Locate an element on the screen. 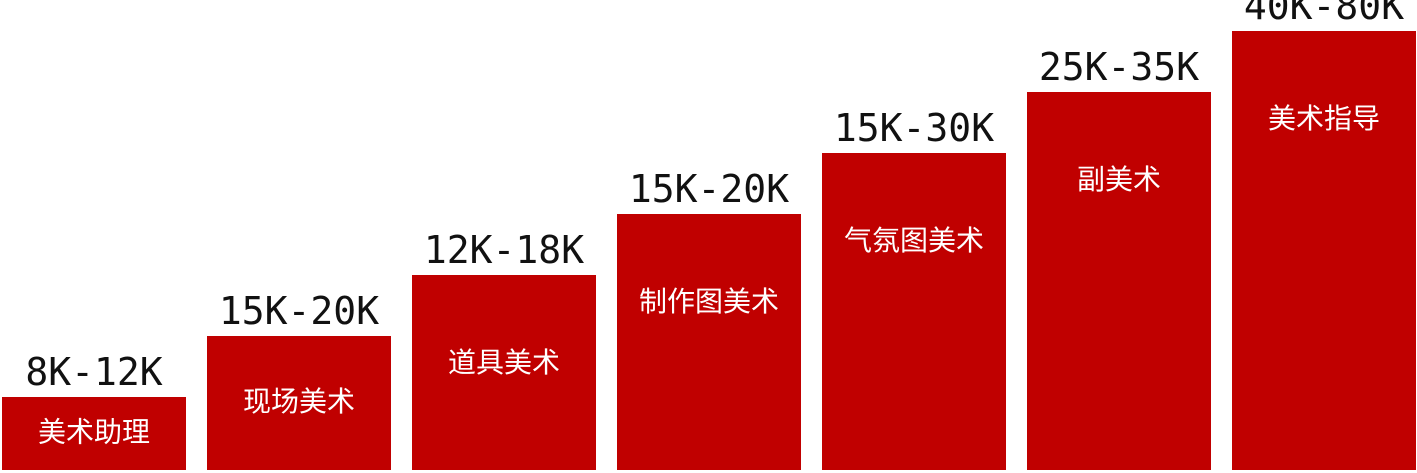 The height and width of the screenshot is (473, 1417). category-label-1: 美术助理 is located at coordinates (94, 432).